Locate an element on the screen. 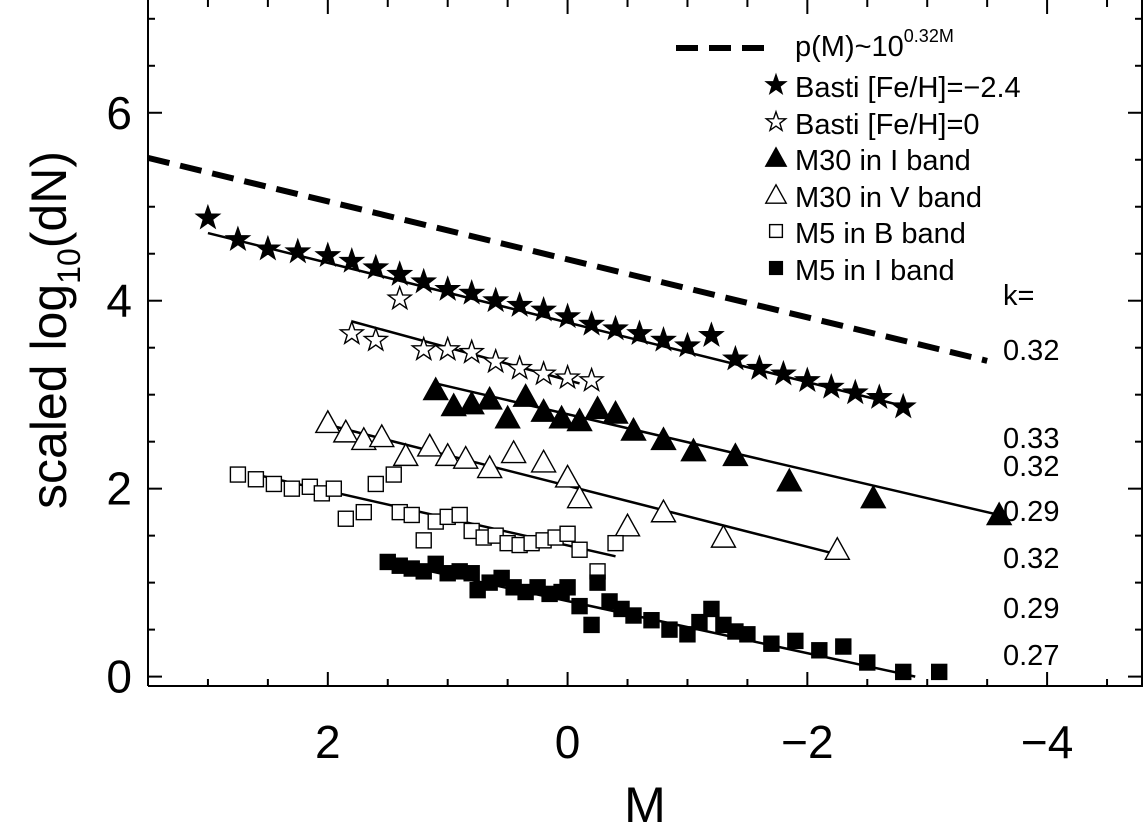 The image size is (1143, 836). x-axis-title: M is located at coordinates (645, 804).